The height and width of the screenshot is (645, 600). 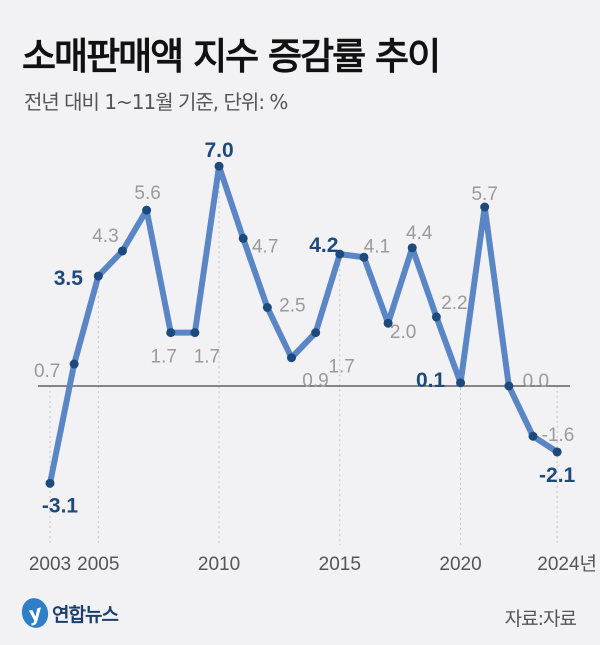 What do you see at coordinates (323, 245) in the screenshot?
I see `data-label: 4.2` at bounding box center [323, 245].